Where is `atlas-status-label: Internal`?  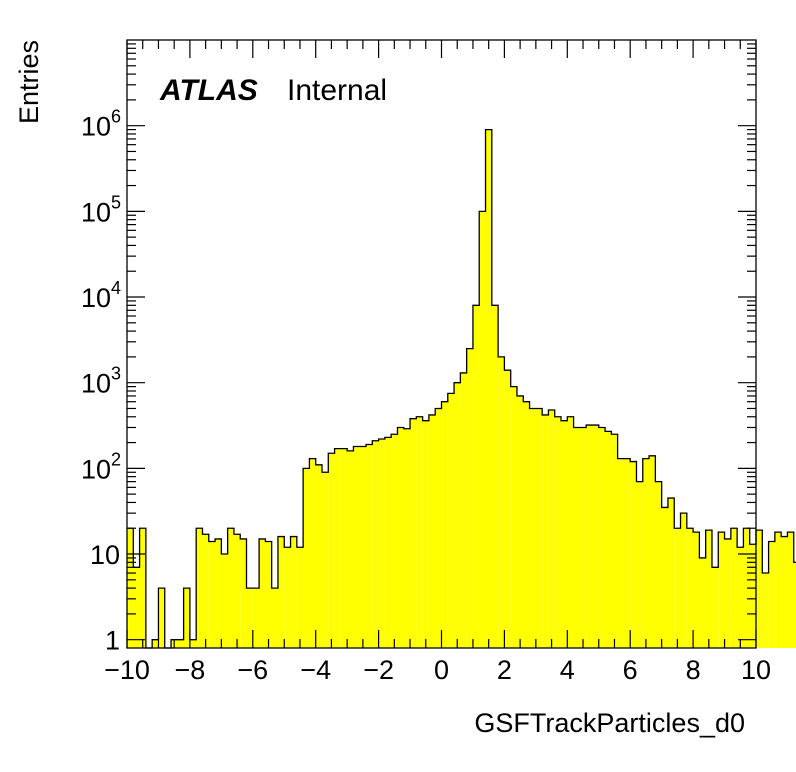 atlas-status-label: Internal is located at coordinates (337, 90).